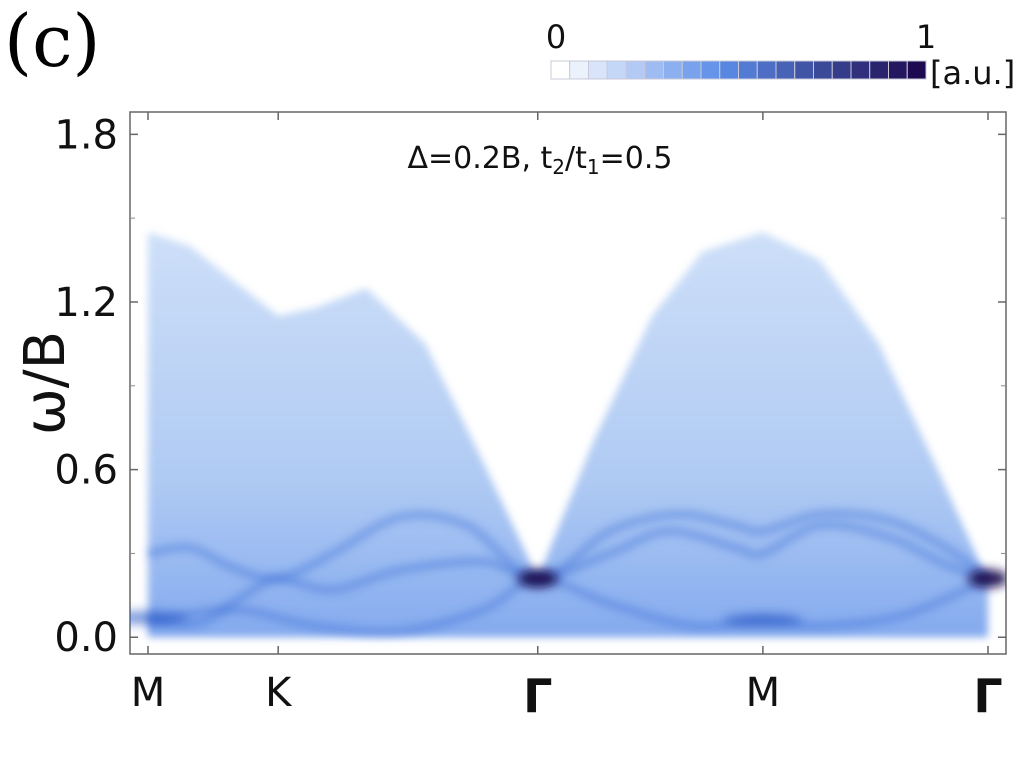 This screenshot has height=768, width=1024. I want to click on annotation-sub-2: 2, so click(558, 167).